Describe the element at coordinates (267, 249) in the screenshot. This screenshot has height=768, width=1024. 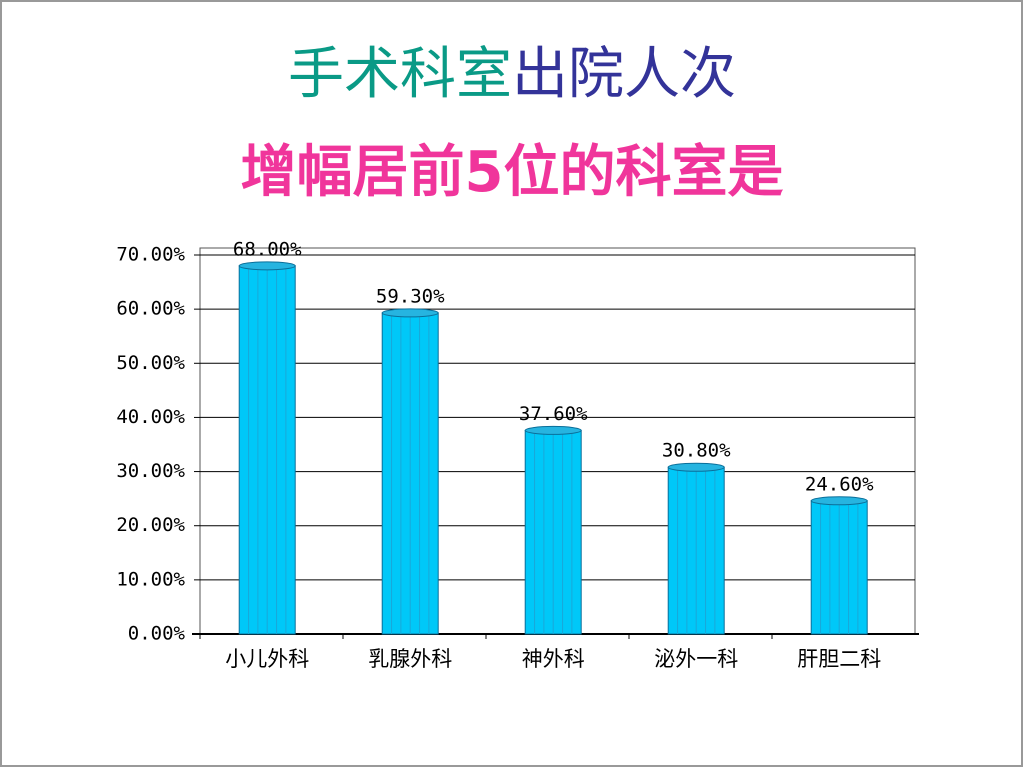
I see `value-label: 68.00%` at that location.